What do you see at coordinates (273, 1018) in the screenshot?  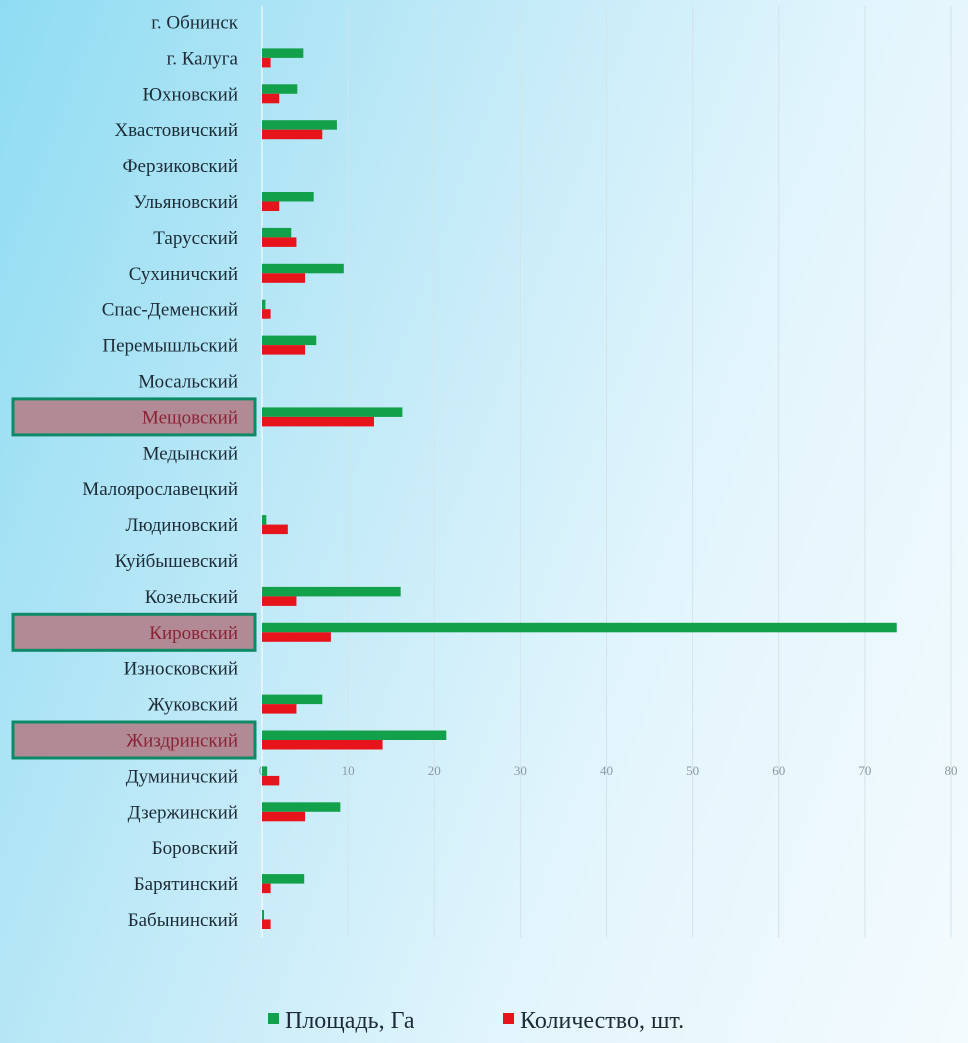 I see `legend-swatch-area` at bounding box center [273, 1018].